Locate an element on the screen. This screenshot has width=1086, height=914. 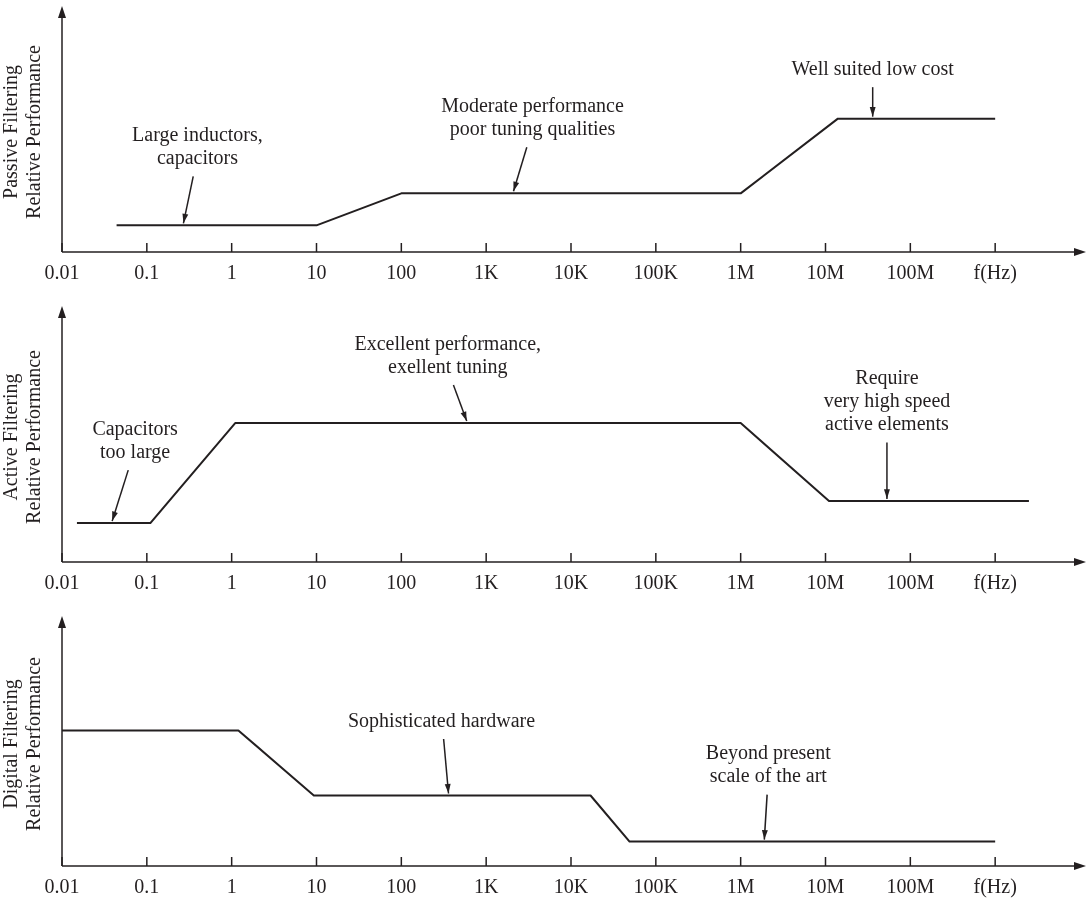
y-axis-title: Active Filtering Relative Performance is located at coordinates (22, 436).